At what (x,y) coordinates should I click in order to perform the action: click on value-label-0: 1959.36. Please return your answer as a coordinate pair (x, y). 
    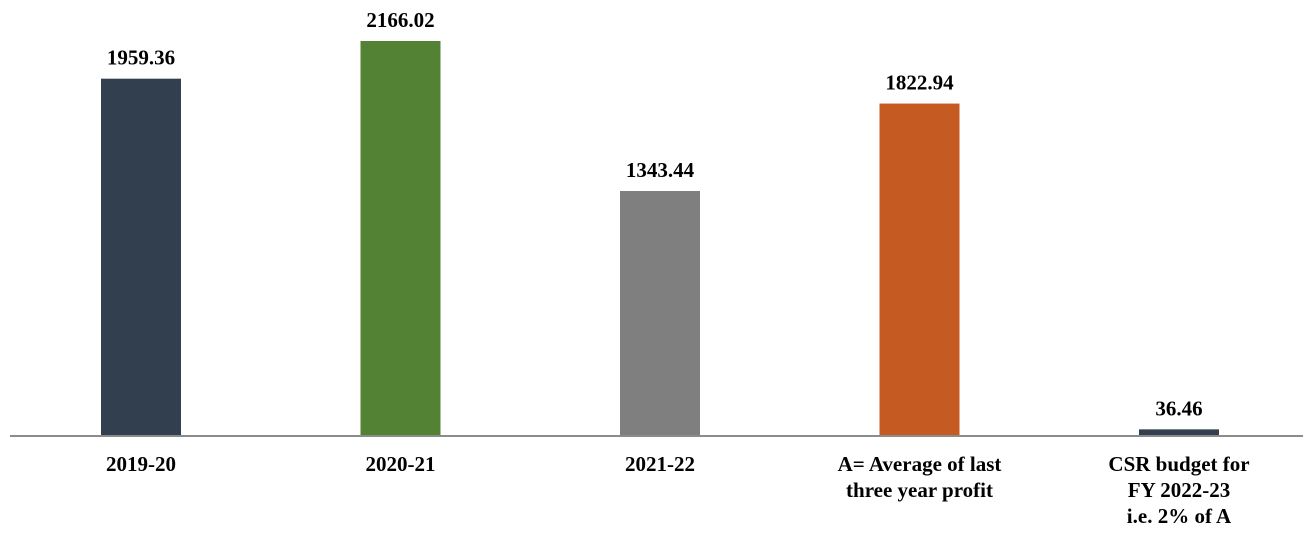
    Looking at the image, I should click on (141, 58).